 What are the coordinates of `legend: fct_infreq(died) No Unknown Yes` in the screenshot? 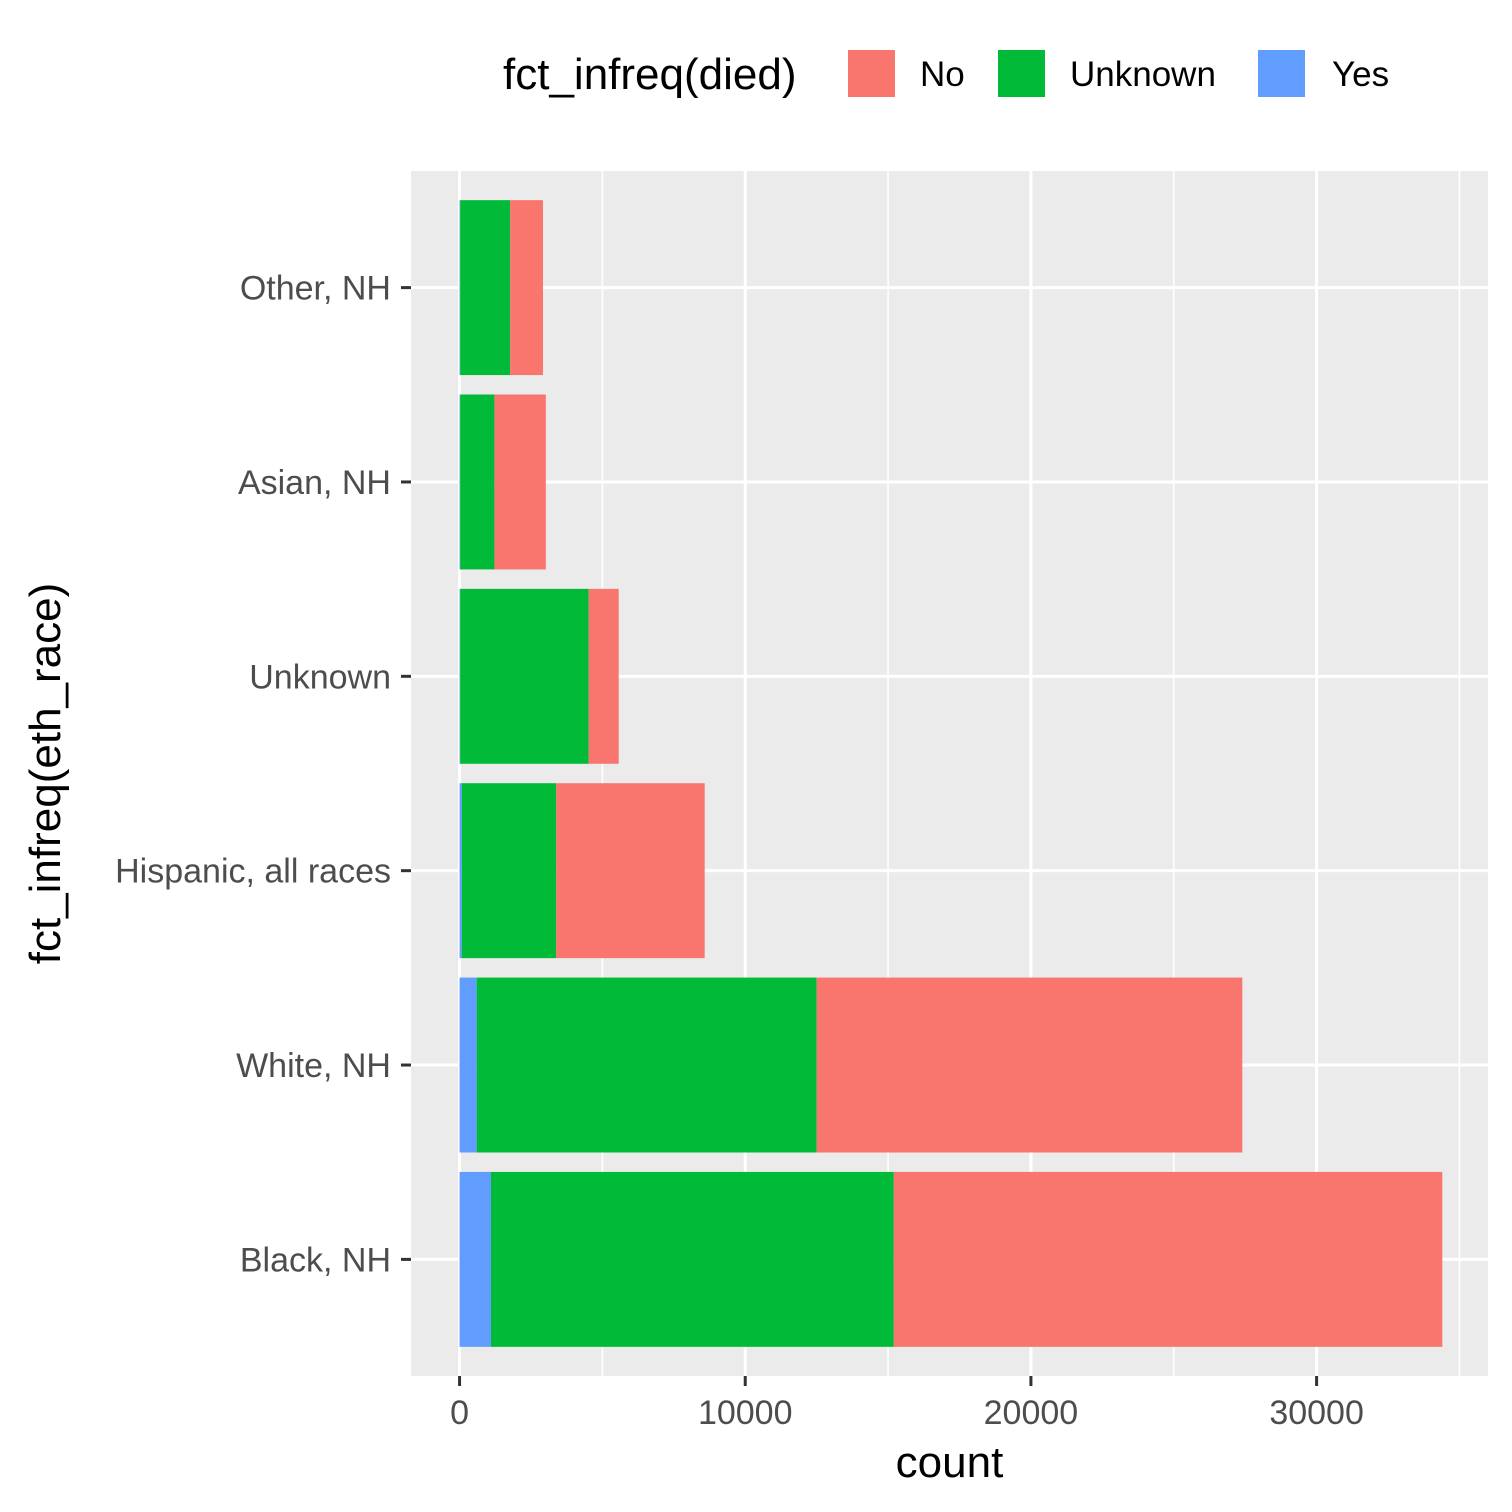 It's located at (946, 73).